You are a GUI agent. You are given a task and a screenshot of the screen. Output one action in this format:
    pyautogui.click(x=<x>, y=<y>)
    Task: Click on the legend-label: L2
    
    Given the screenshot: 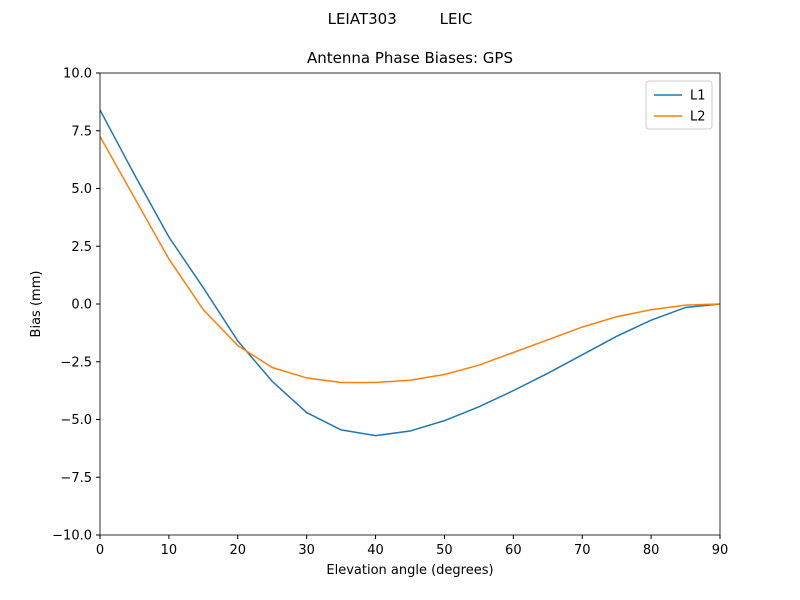 What is the action you would take?
    pyautogui.click(x=698, y=117)
    